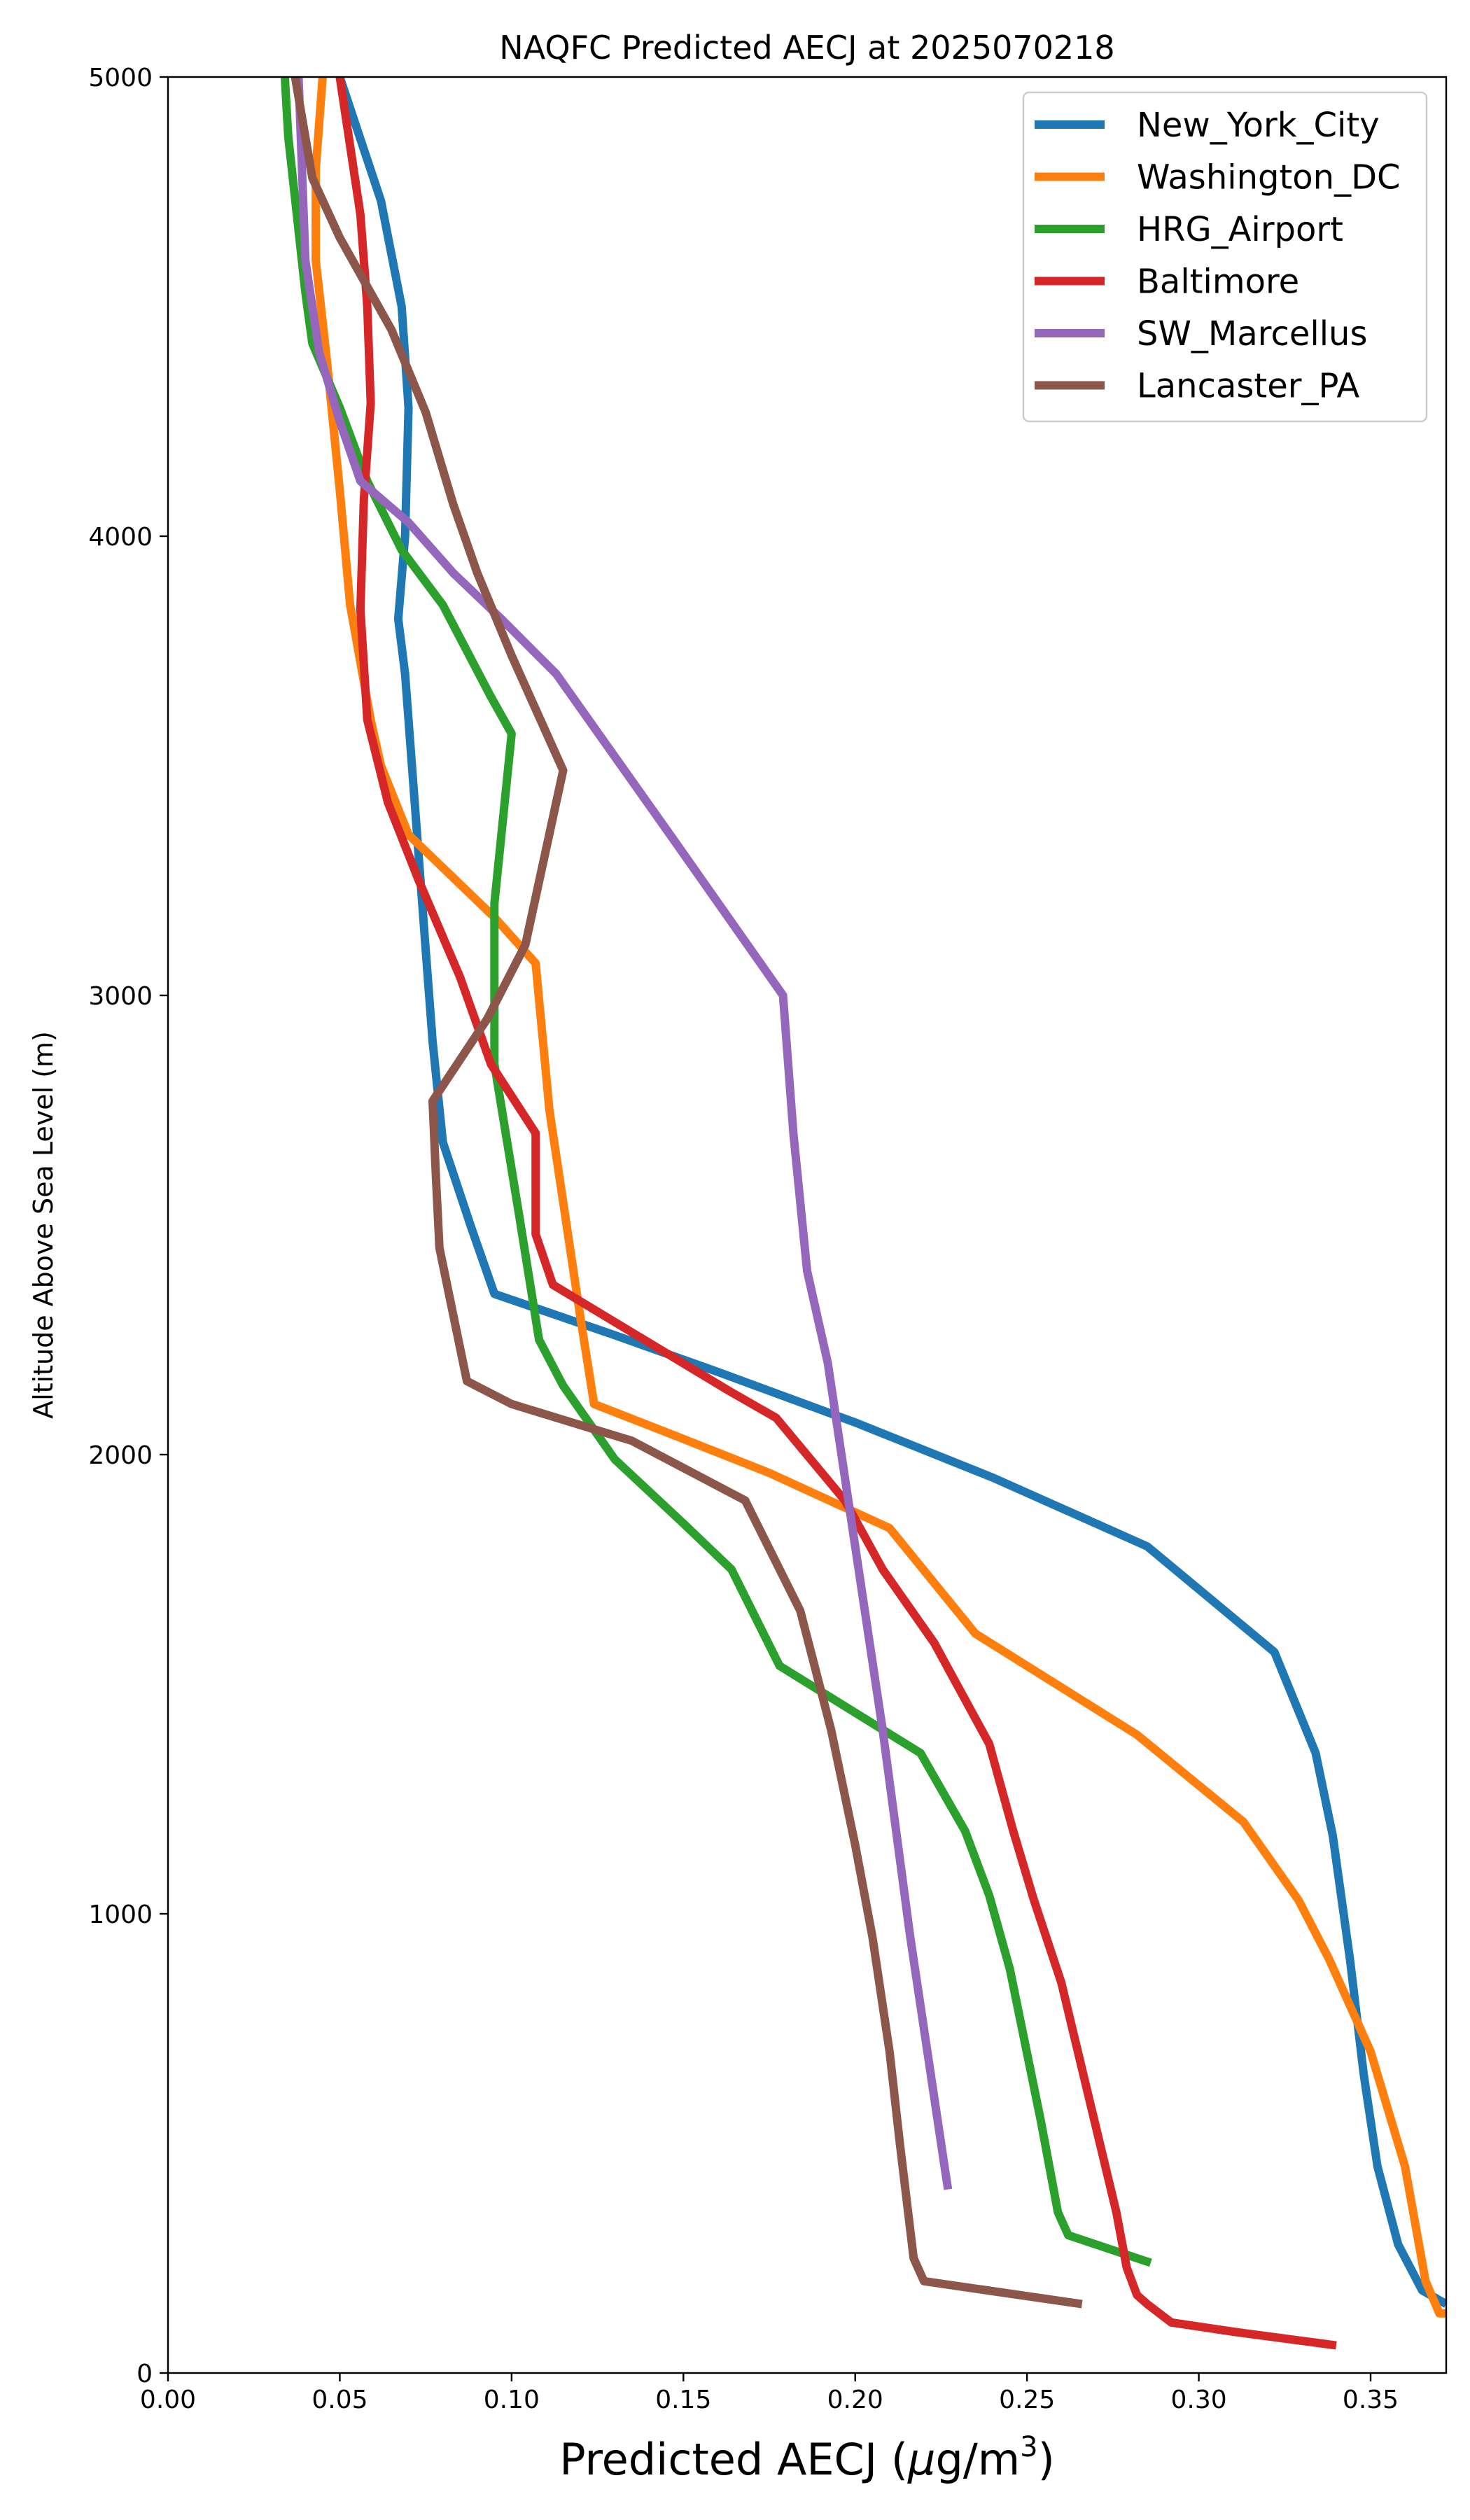 Image resolution: width=1470 pixels, height=2520 pixels. I want to click on x-tick-label: 0.10, so click(512, 2400).